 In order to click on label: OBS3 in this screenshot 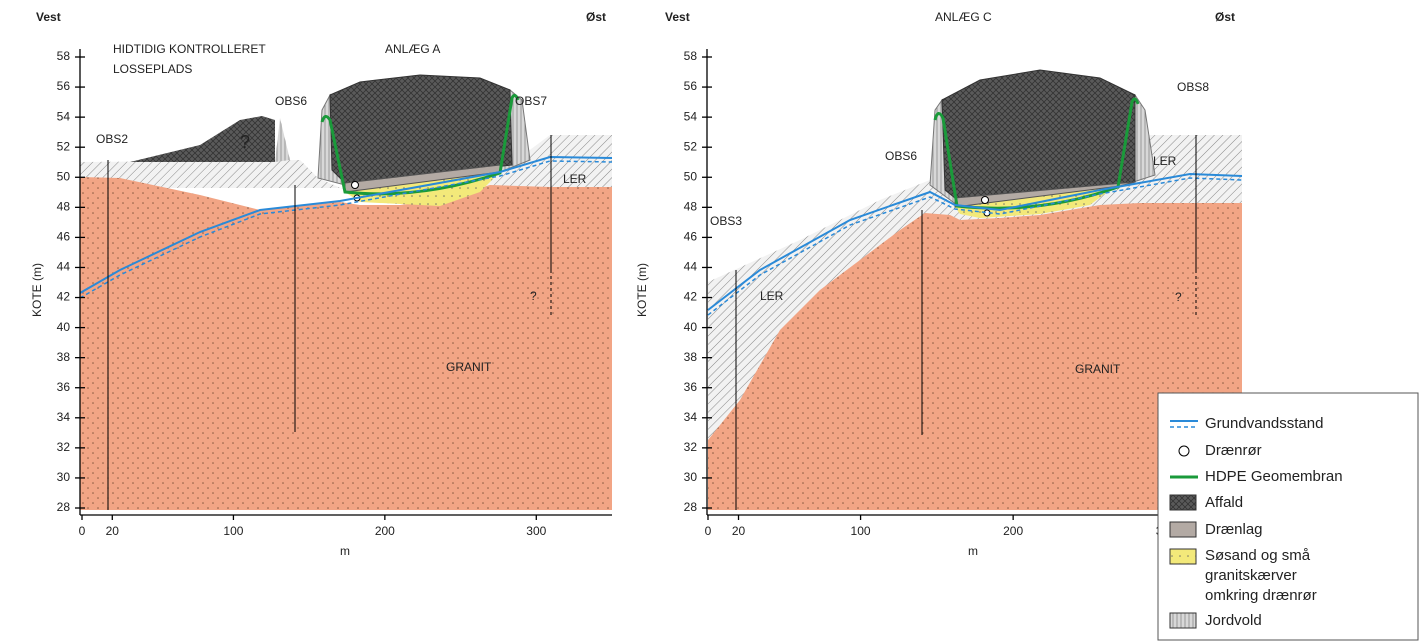, I will do `click(726, 221)`.